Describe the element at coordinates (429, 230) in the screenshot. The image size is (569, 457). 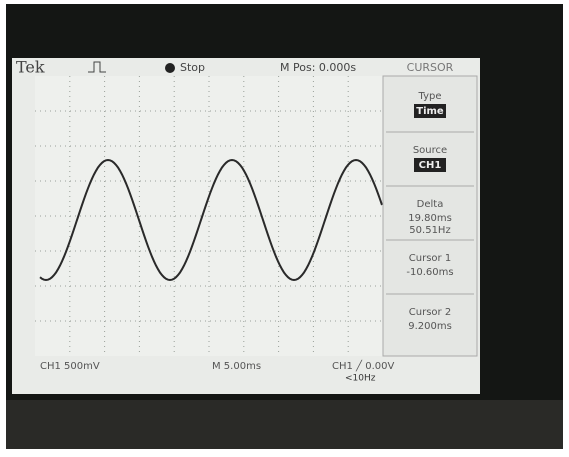
I see `menu-value: 50.51Hz` at that location.